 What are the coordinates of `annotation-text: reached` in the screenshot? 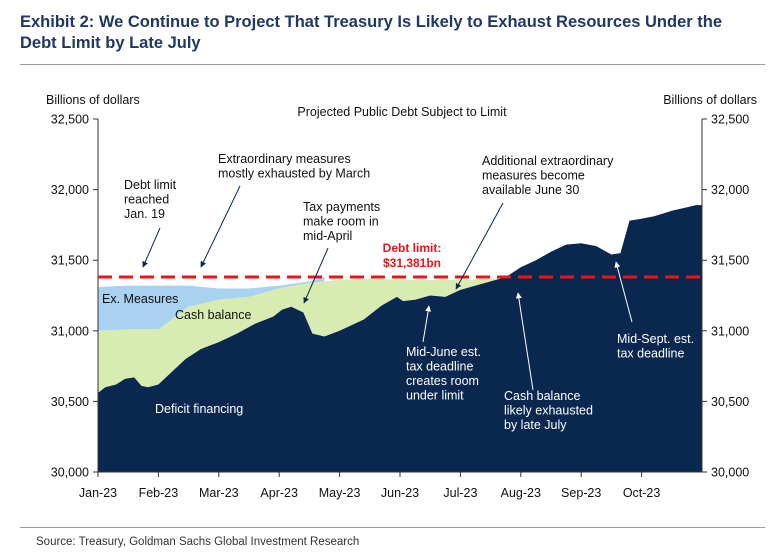 It's located at (146, 200).